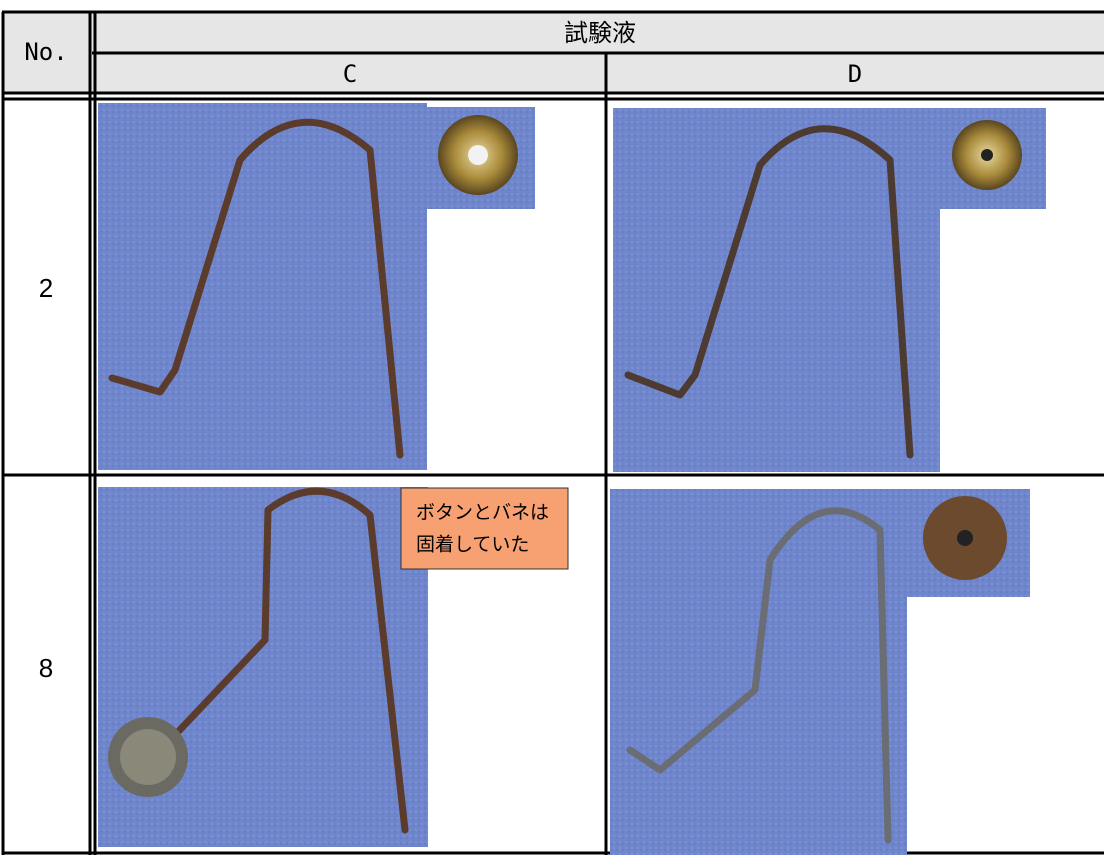 The height and width of the screenshot is (855, 1104). I want to click on header-column: C, so click(350, 74).